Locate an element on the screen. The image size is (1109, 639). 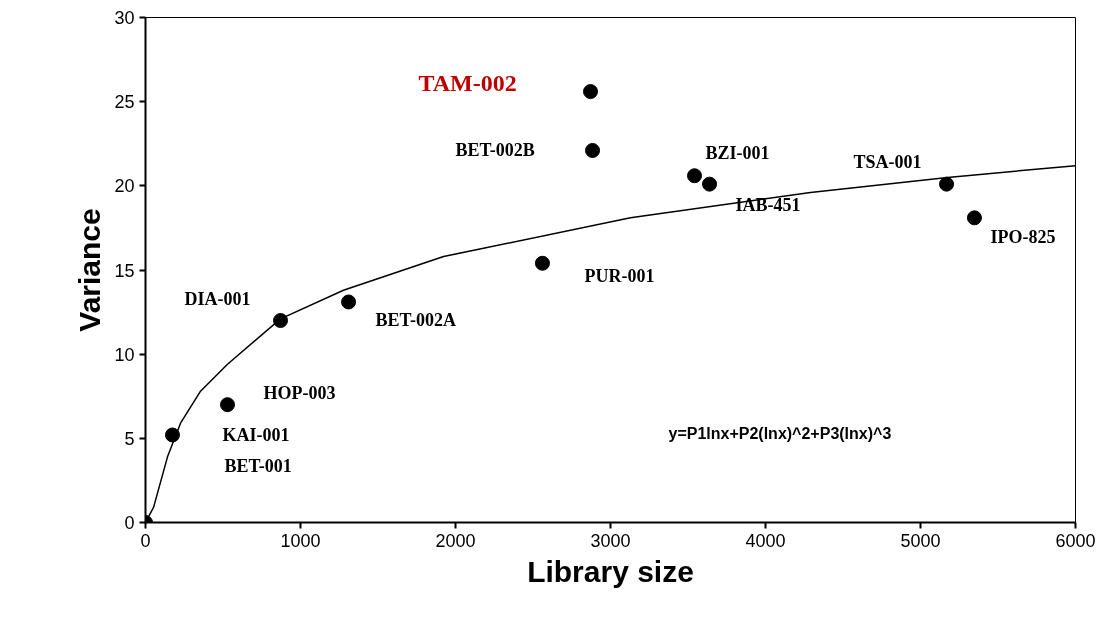
y-tick-label: 20 is located at coordinates (124, 186).